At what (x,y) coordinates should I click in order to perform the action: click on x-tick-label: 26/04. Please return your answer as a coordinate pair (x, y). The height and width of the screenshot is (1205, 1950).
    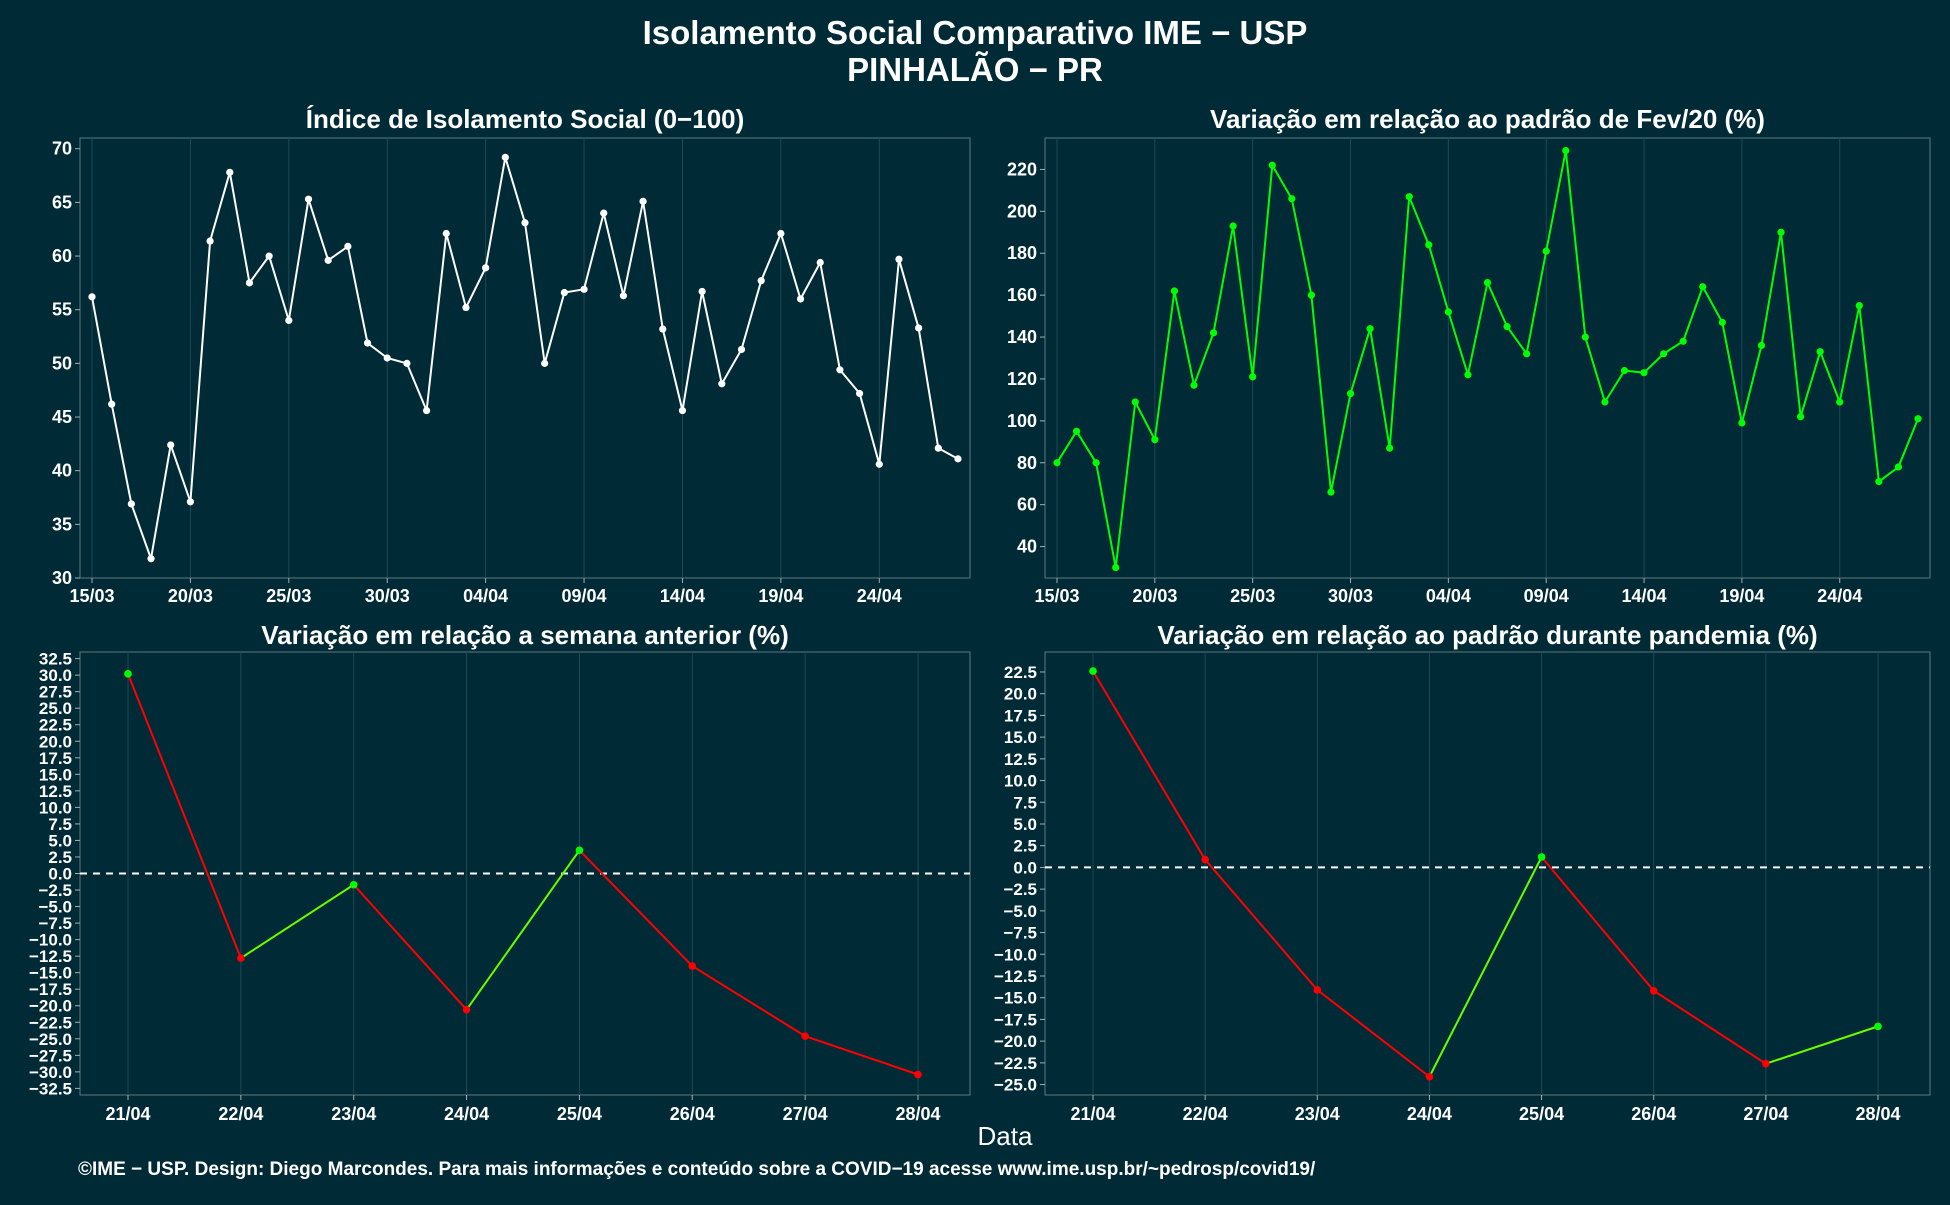
    Looking at the image, I should click on (1653, 1114).